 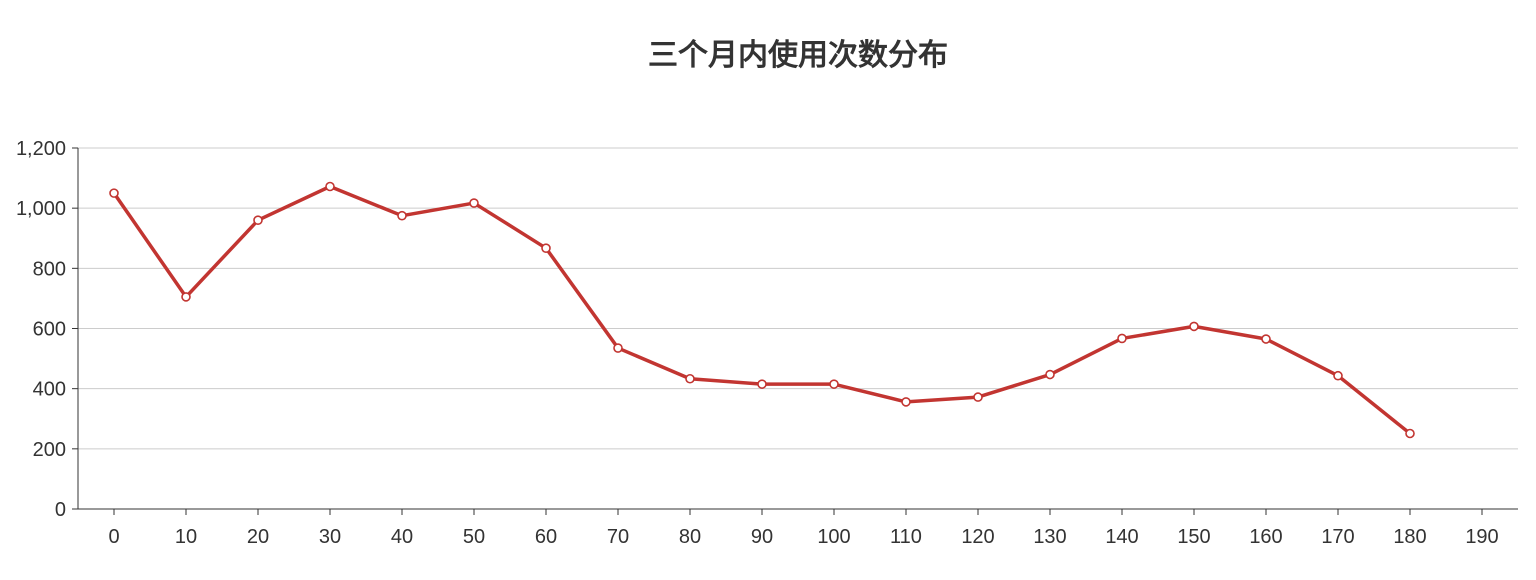 What do you see at coordinates (60, 510) in the screenshot?
I see `y-tick-label: 0` at bounding box center [60, 510].